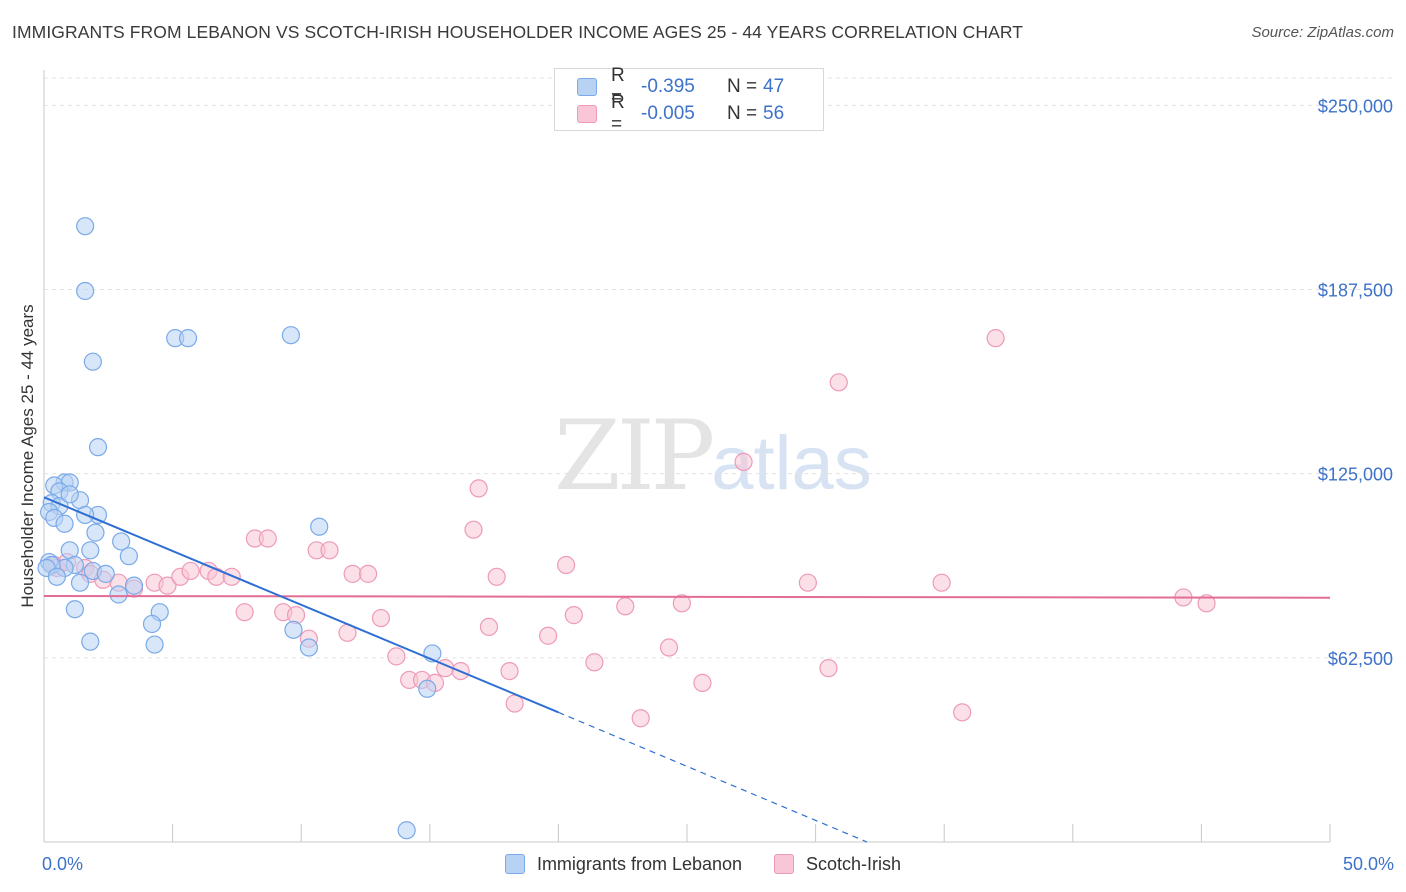  What do you see at coordinates (668, 86) in the screenshot?
I see `r-value: -0.395` at bounding box center [668, 86].